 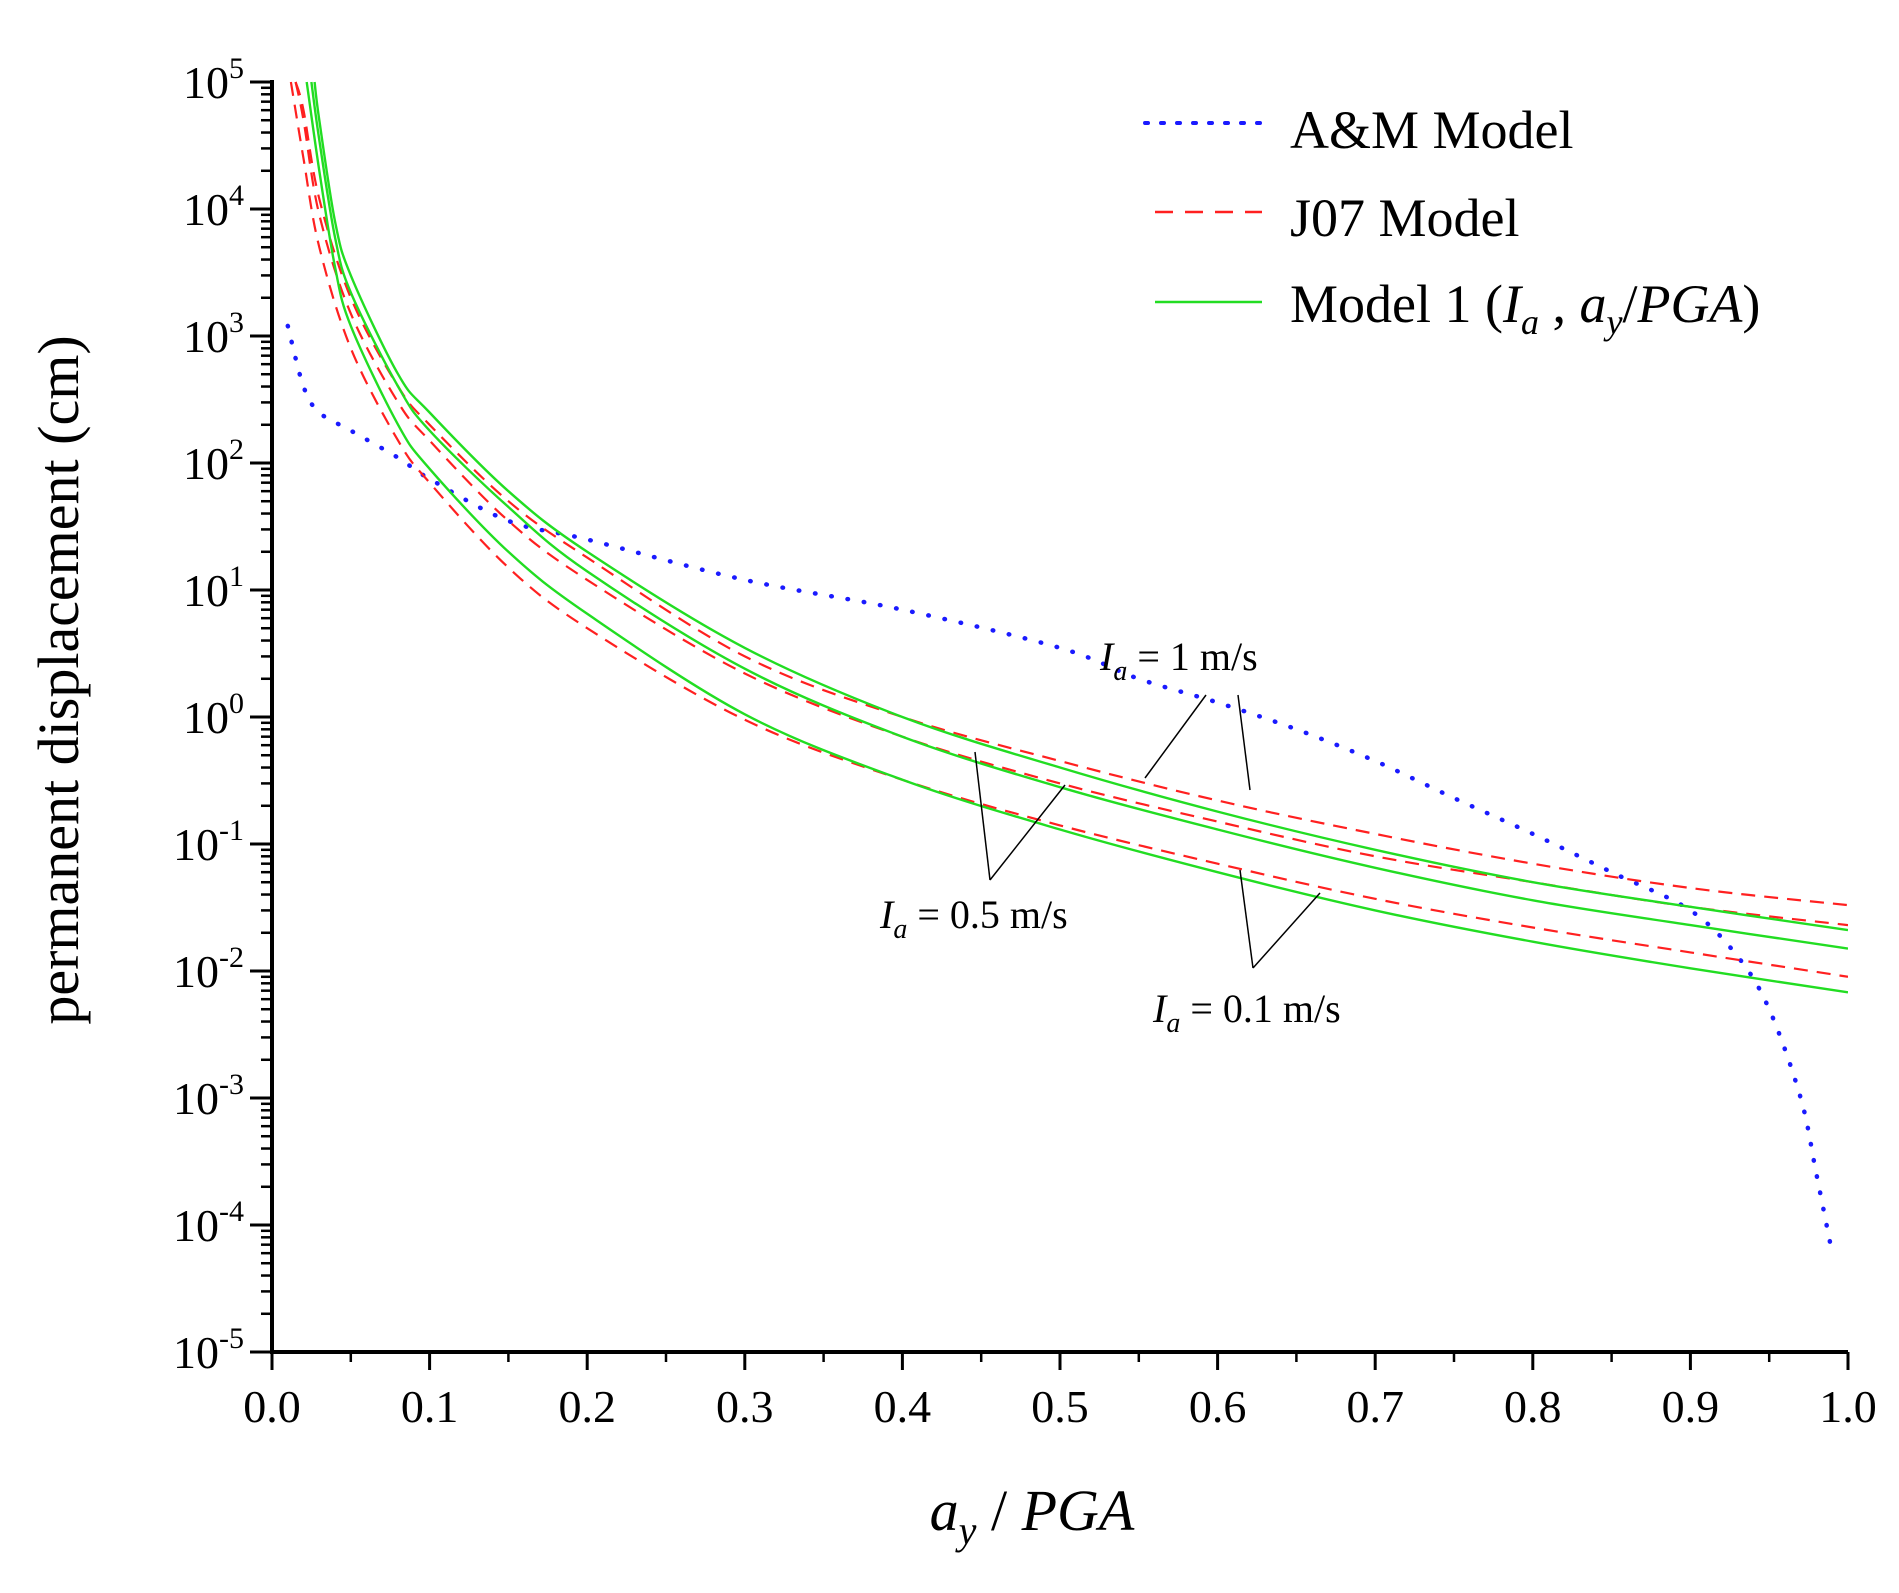 What do you see at coordinates (1110, 836) in the screenshot?
I see `annotations: Ia = 1 m/s Ia = 0.5 m/s Ia = 0.1 m/s` at bounding box center [1110, 836].